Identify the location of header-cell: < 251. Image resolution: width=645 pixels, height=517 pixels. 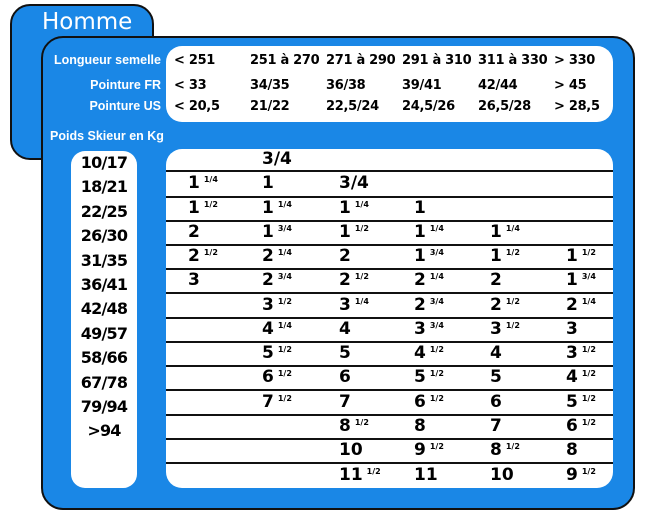
(195, 60).